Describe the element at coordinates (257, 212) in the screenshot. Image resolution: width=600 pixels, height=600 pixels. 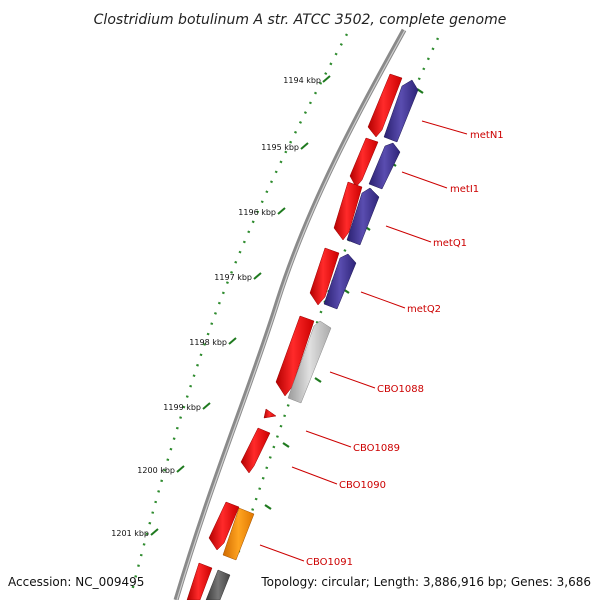
I see `kbp-tick-label: 1196 kbp` at that location.